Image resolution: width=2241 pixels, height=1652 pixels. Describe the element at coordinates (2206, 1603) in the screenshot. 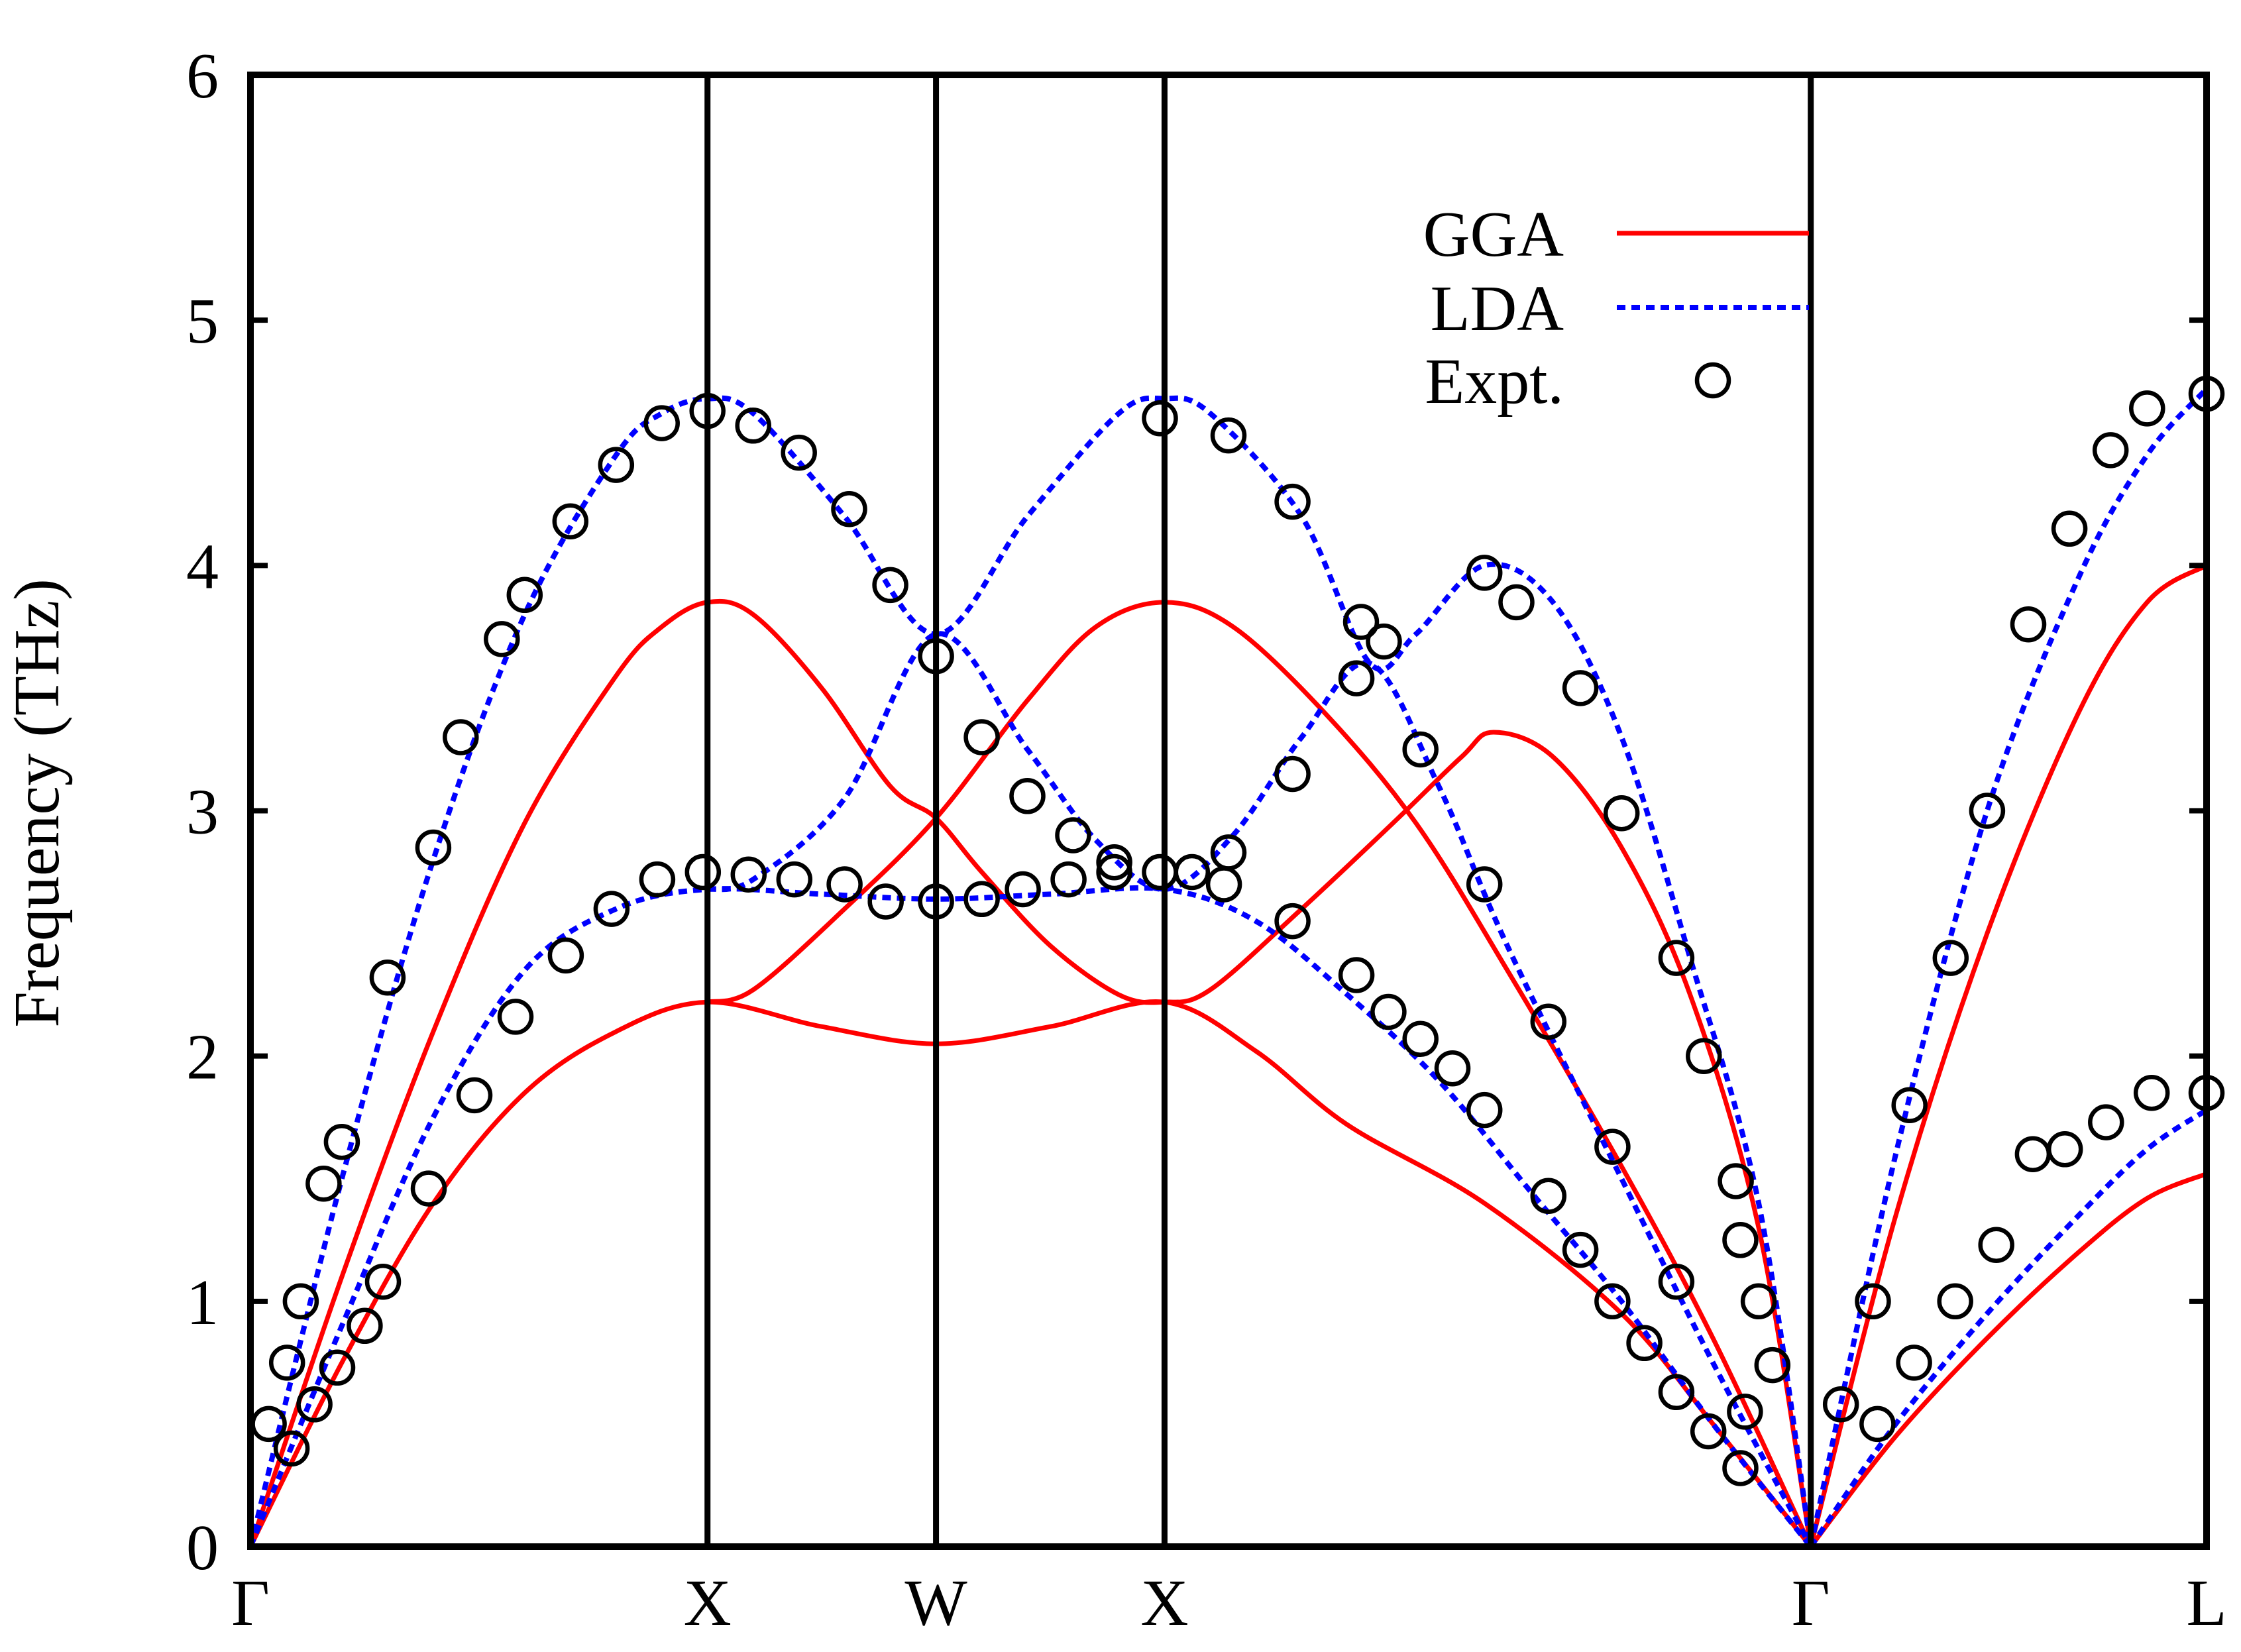

I see `x-tick-label: L` at that location.